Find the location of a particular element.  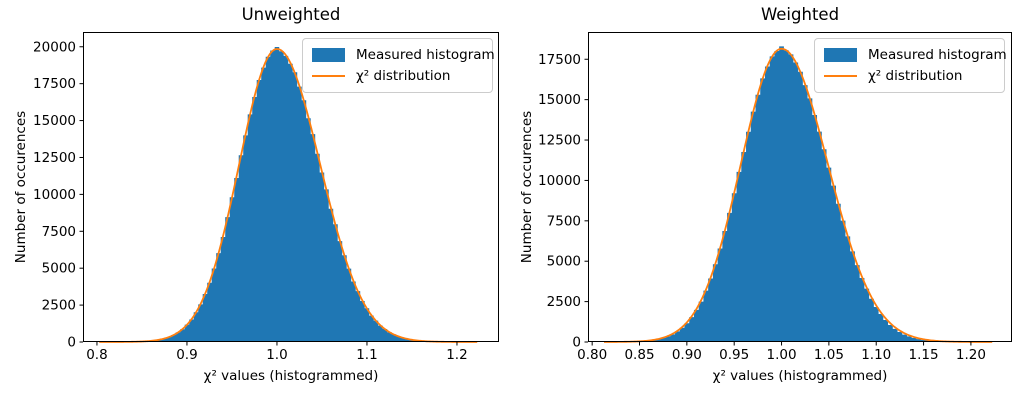

x-tick-label: 1.15 is located at coordinates (924, 355).